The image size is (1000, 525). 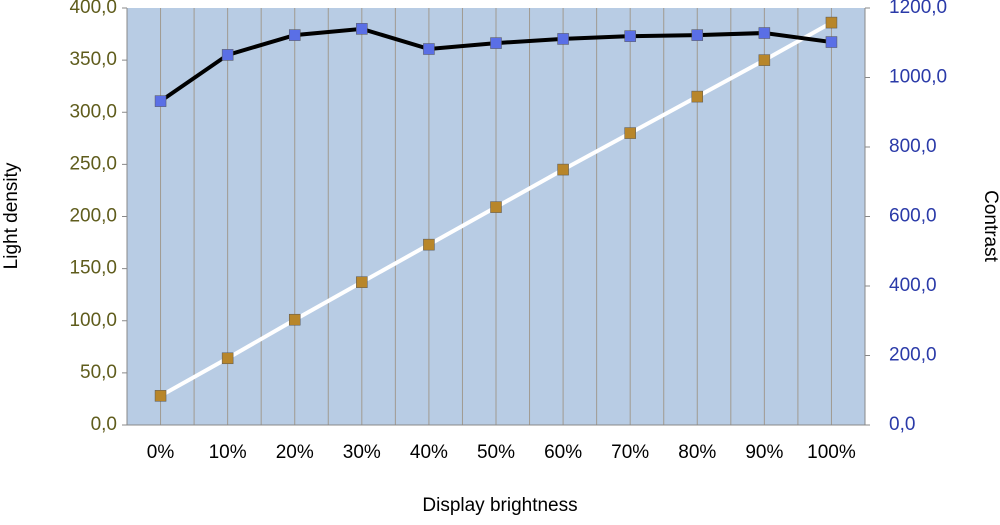 What do you see at coordinates (93, 9) in the screenshot?
I see `y-tick-label: 400,0` at bounding box center [93, 9].